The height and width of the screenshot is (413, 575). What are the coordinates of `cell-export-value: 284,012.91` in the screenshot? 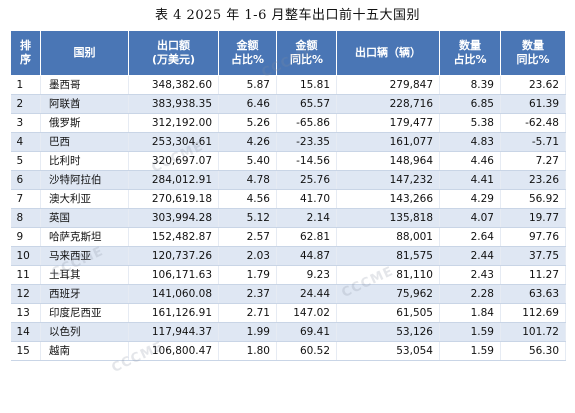 It's located at (173, 180).